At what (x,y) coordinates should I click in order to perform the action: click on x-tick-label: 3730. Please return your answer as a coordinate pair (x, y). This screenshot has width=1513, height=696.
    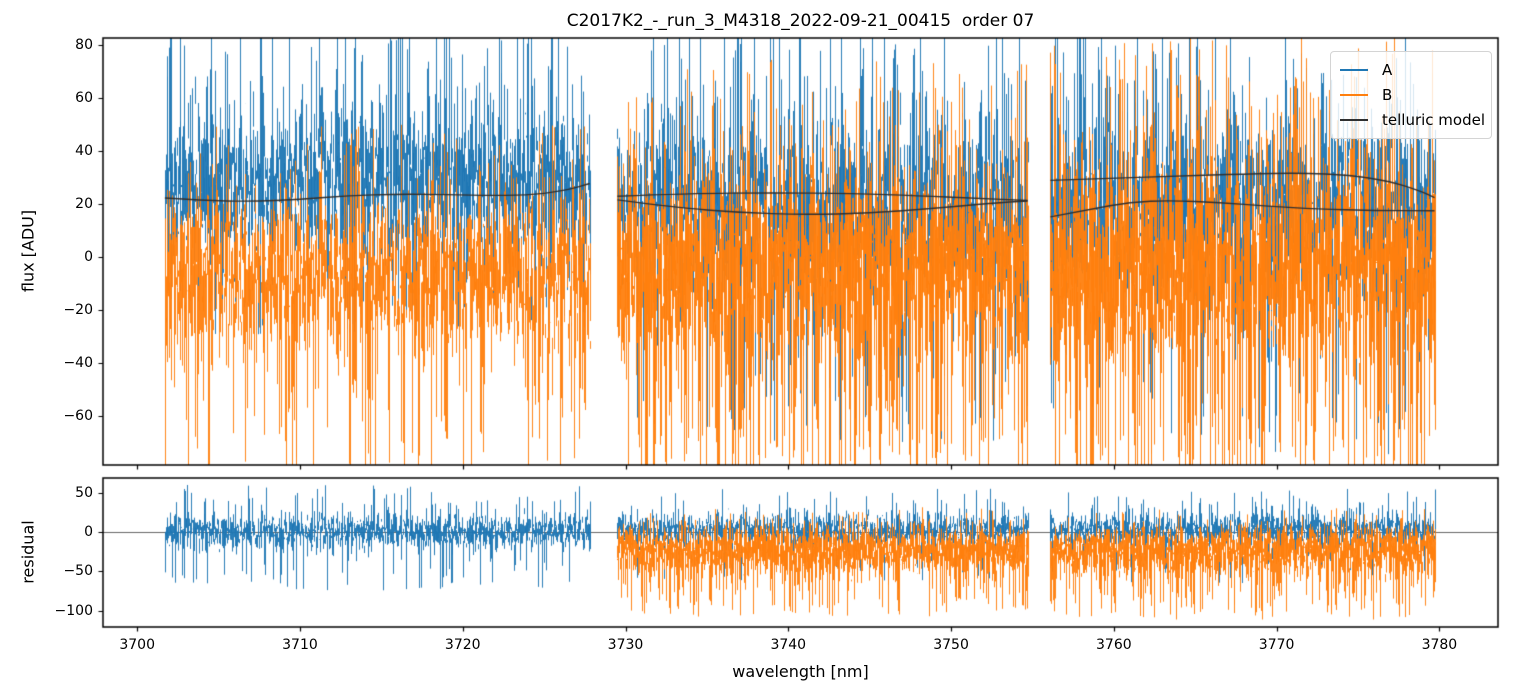
    Looking at the image, I should click on (625, 645).